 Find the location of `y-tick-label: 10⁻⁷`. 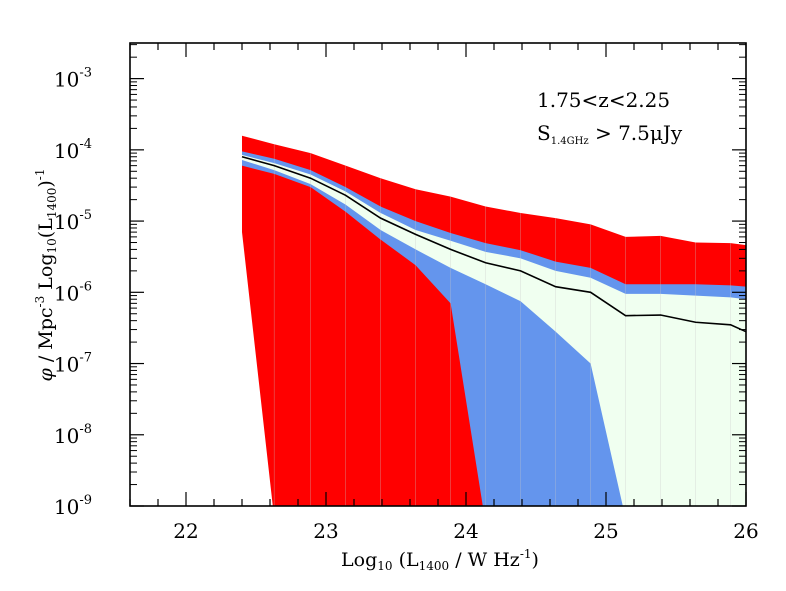

y-tick-label: 10⁻⁷ is located at coordinates (73, 364).